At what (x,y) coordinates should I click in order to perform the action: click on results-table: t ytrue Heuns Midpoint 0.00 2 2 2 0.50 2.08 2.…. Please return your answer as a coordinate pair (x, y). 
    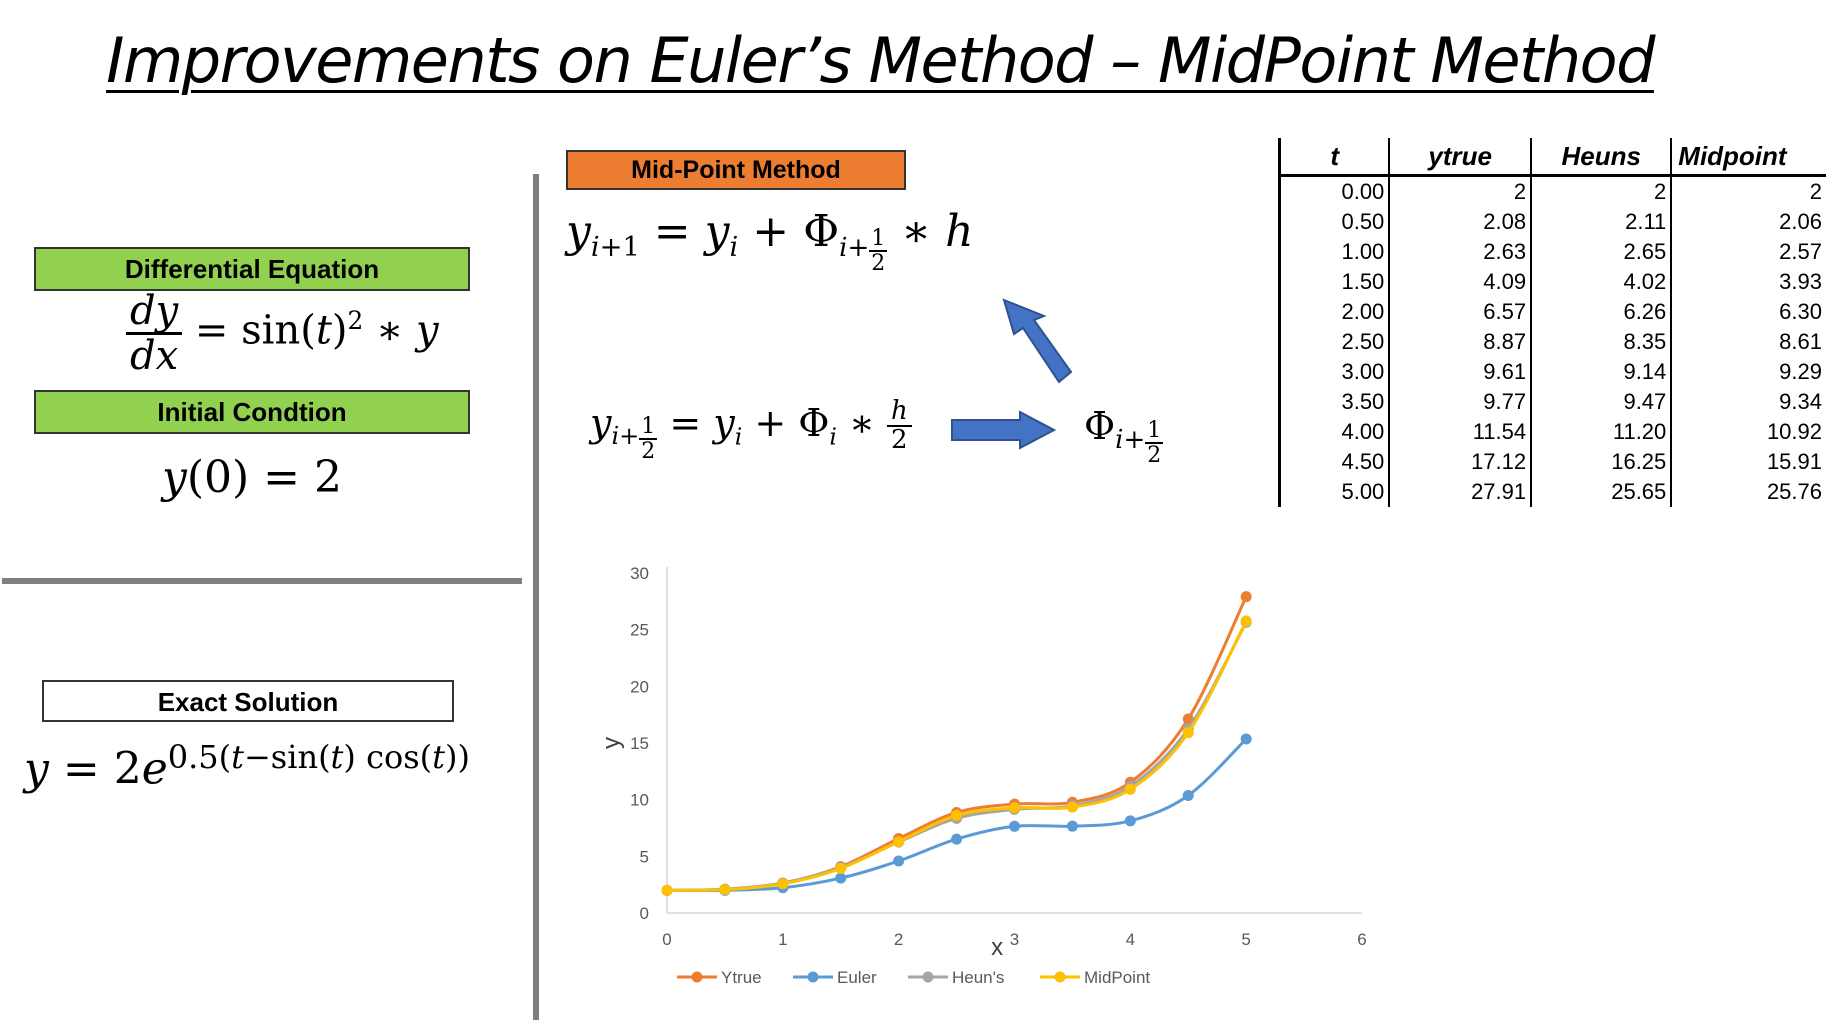
    Looking at the image, I should click on (1552, 322).